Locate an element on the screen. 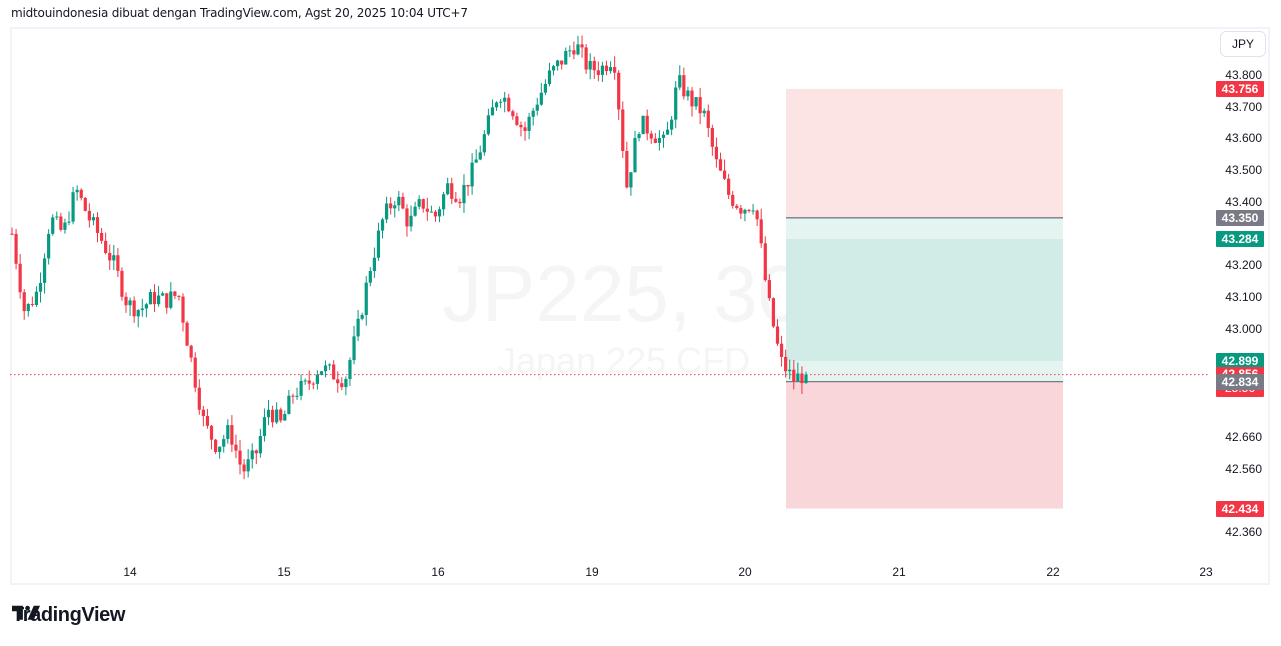  entry-band is located at coordinates (924, 371).